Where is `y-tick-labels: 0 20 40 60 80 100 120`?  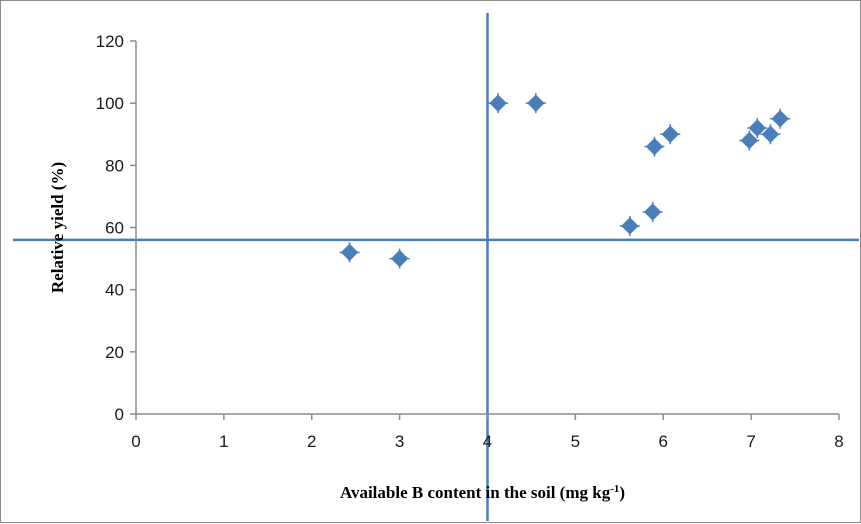 y-tick-labels: 0 20 40 60 80 100 120 is located at coordinates (116, 228).